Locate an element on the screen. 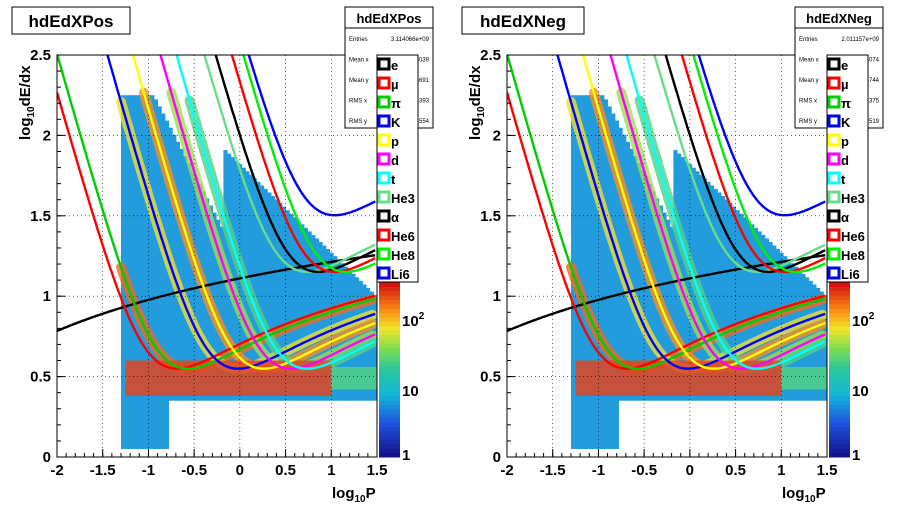 The width and height of the screenshot is (900, 514). x-tick-label: 0.5 is located at coordinates (285, 470).